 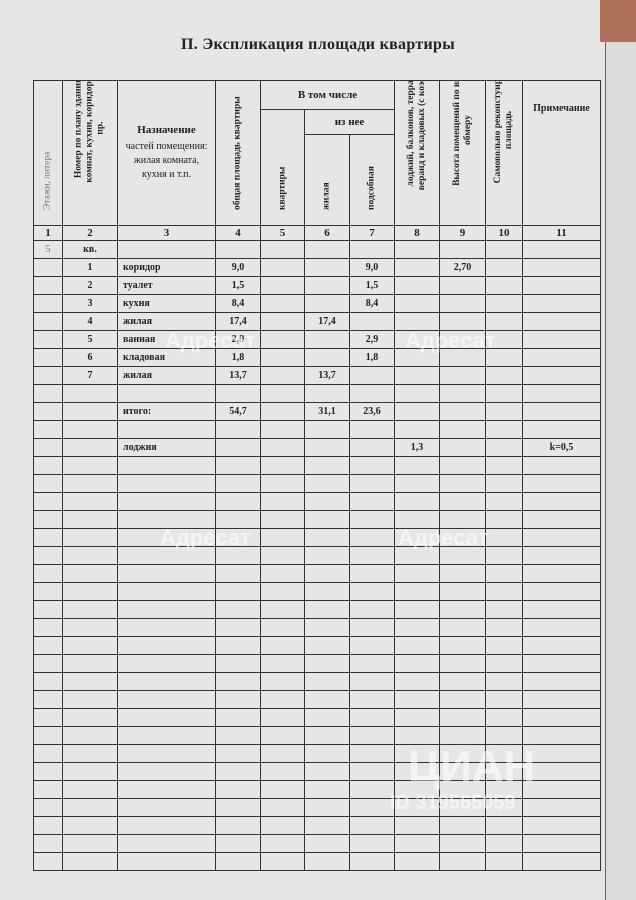 What do you see at coordinates (238, 267) in the screenshot?
I see `table-cell: 9,0` at bounding box center [238, 267].